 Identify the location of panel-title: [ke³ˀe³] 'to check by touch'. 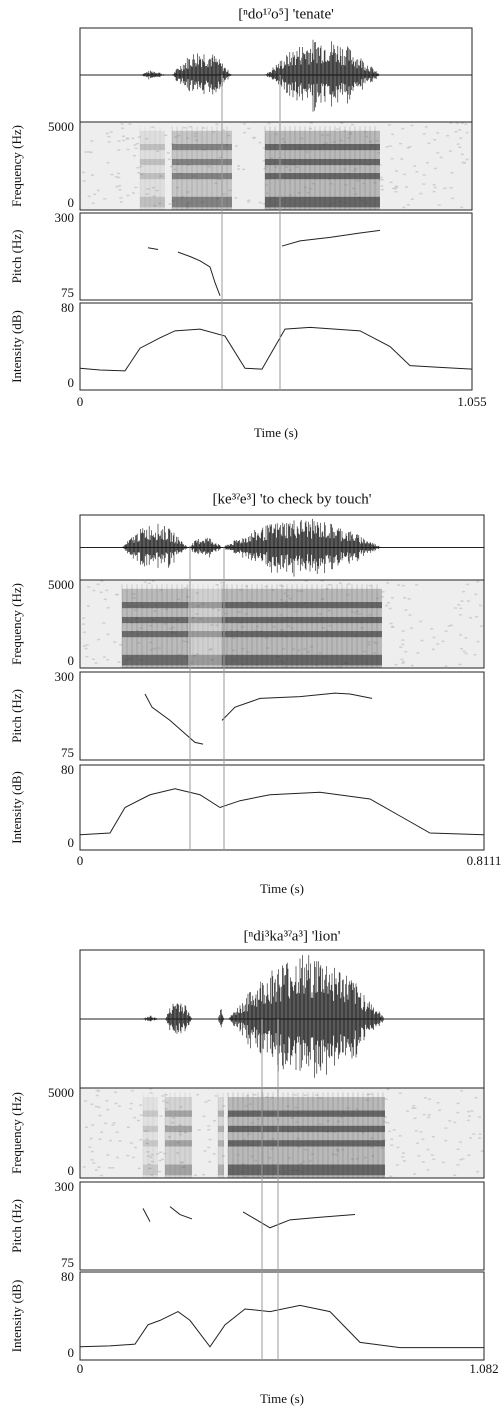
(292, 499).